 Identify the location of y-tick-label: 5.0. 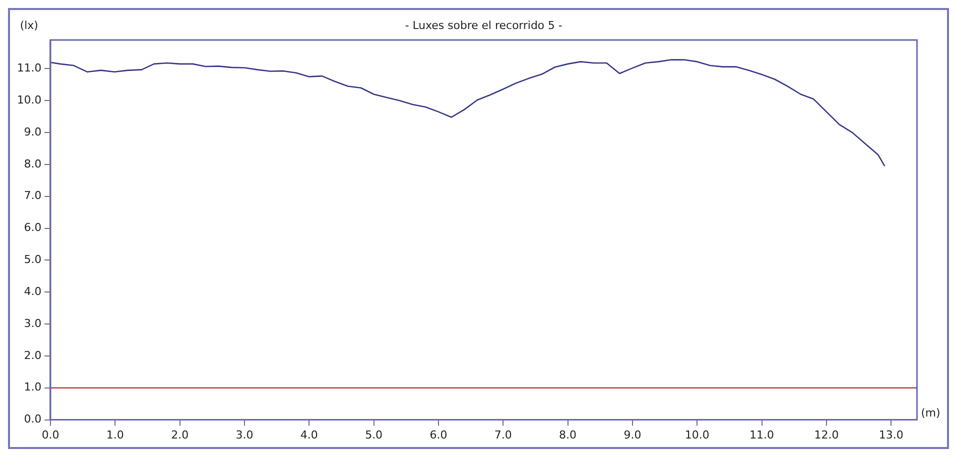
(33, 259).